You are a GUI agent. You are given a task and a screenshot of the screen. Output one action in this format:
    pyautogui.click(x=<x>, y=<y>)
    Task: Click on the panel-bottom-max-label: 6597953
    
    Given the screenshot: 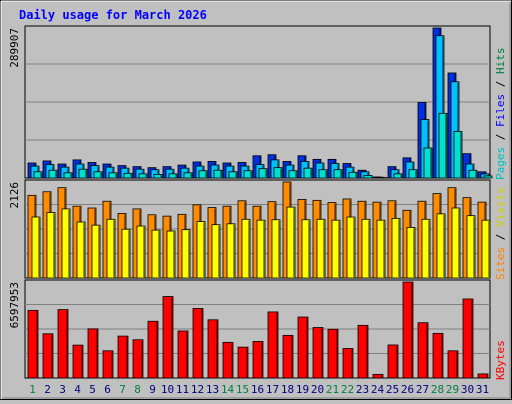 What is the action you would take?
    pyautogui.click(x=14, y=305)
    